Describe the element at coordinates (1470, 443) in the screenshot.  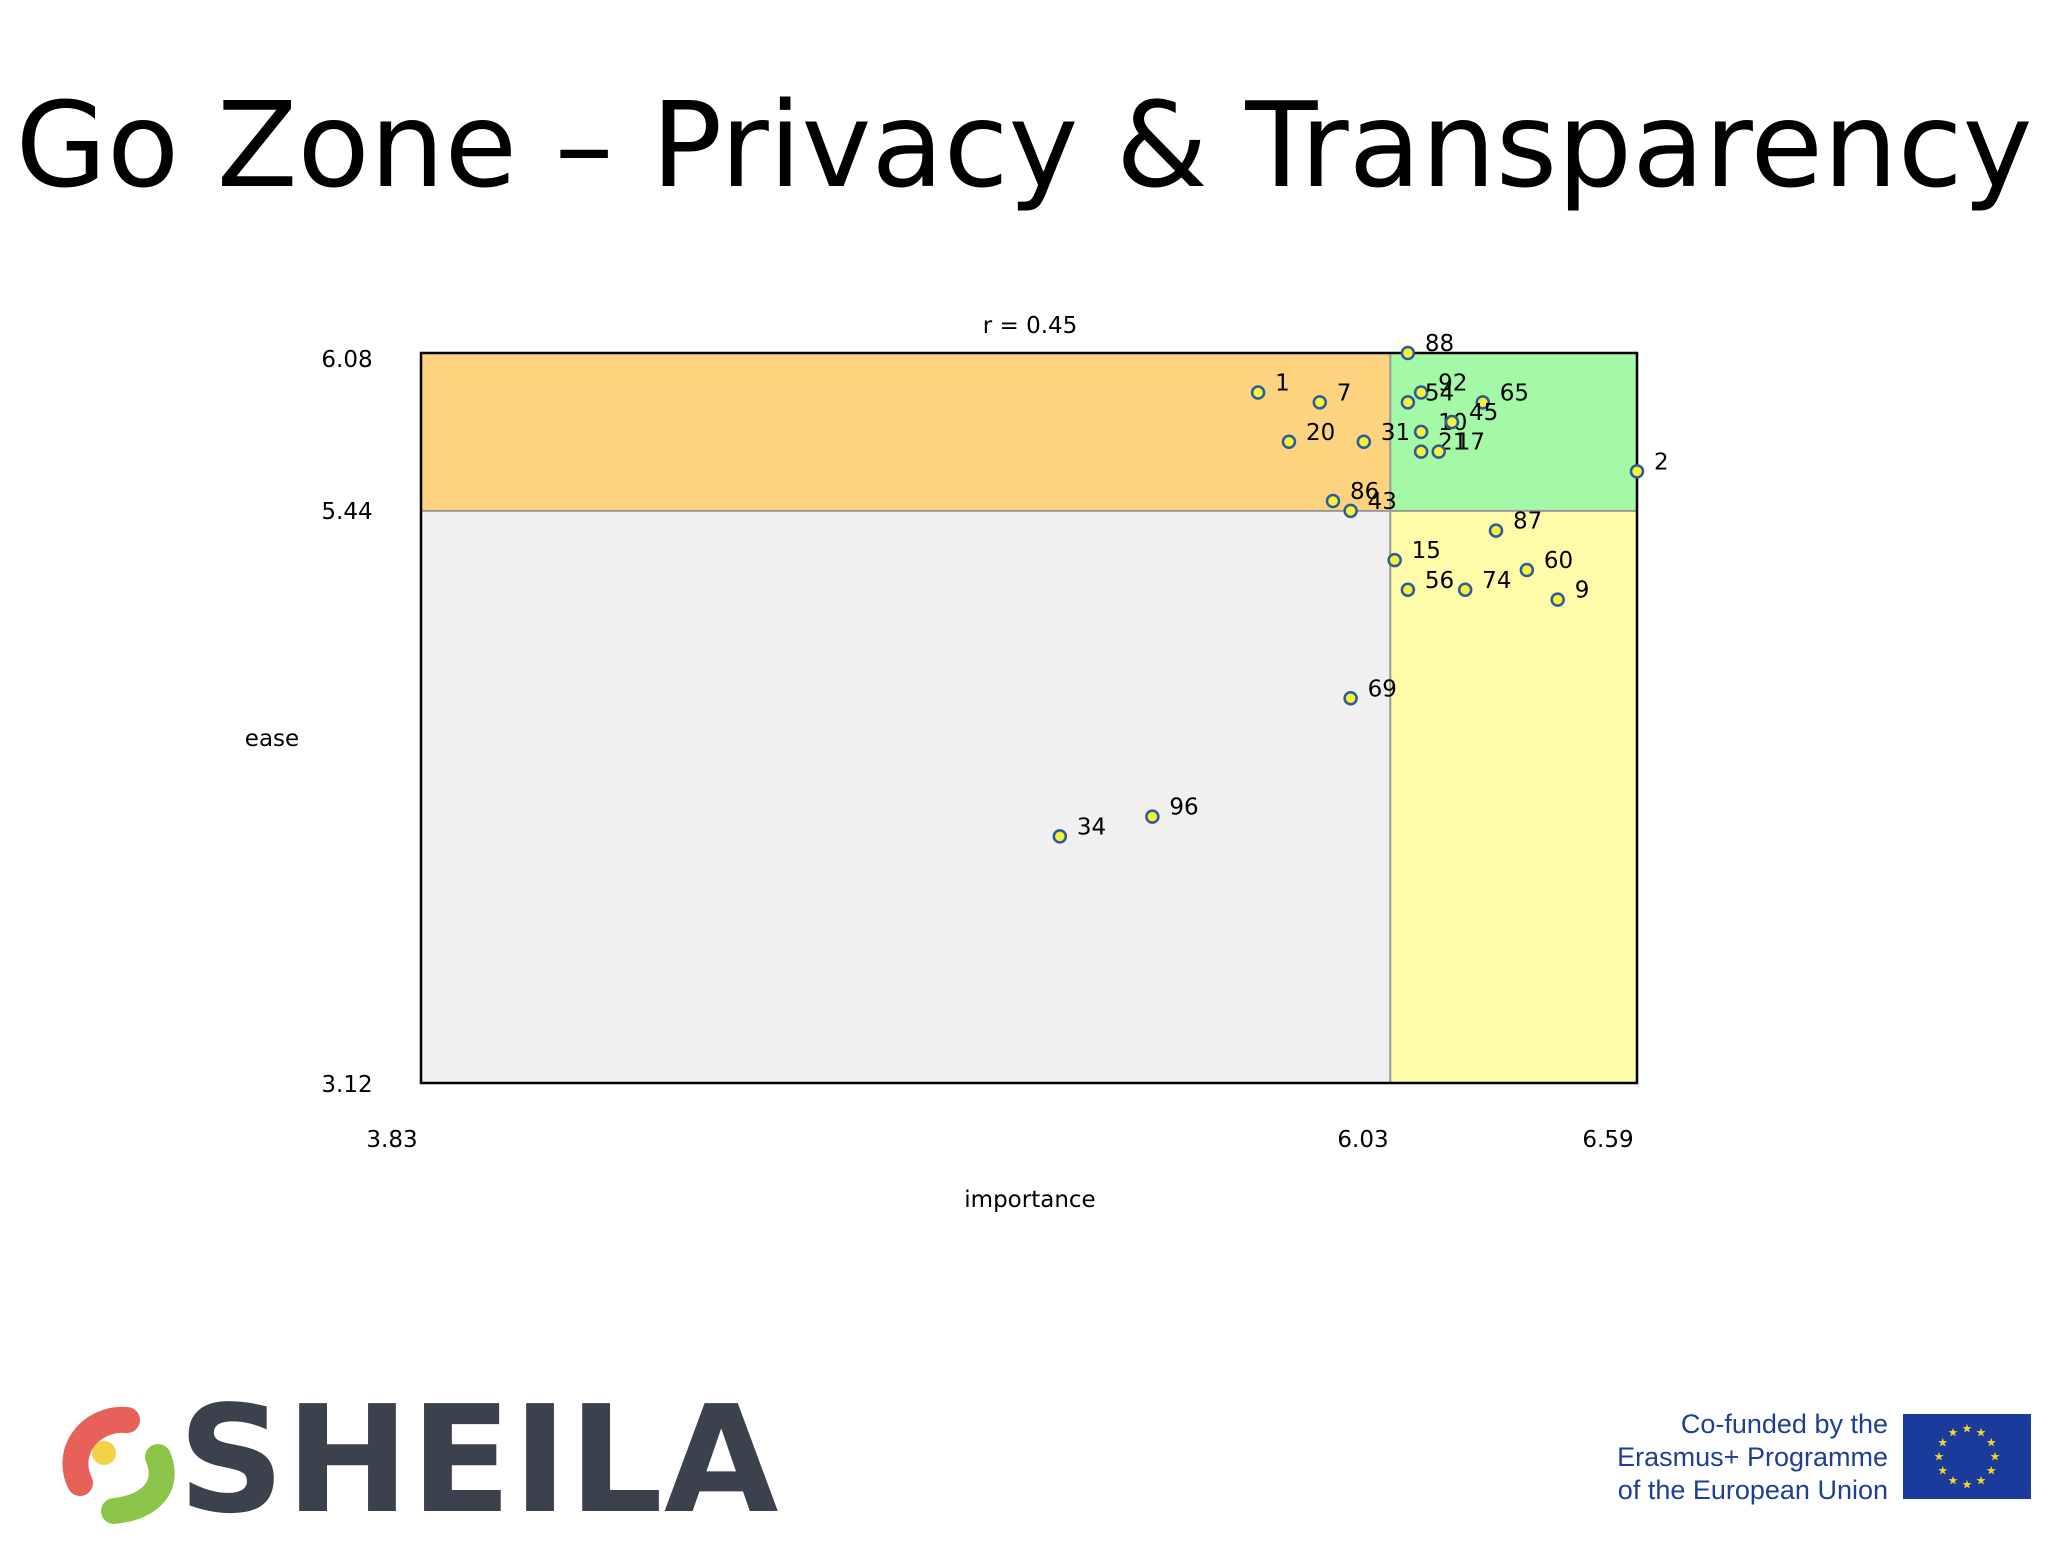
I see `data-point-label: 17` at that location.